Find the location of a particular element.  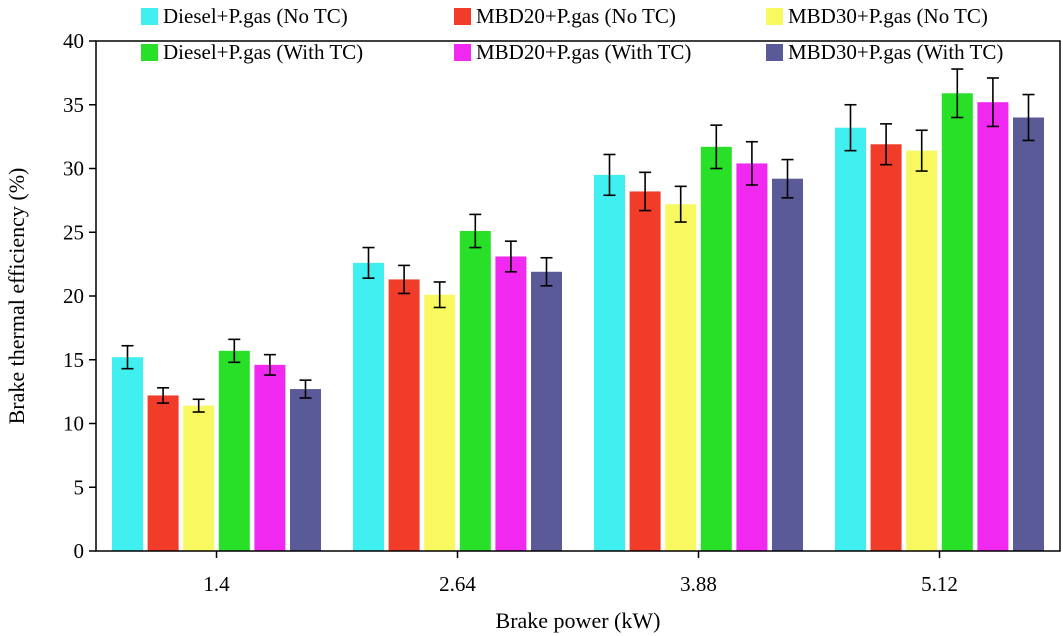

y-tick-label: 5 is located at coordinates (79, 487).